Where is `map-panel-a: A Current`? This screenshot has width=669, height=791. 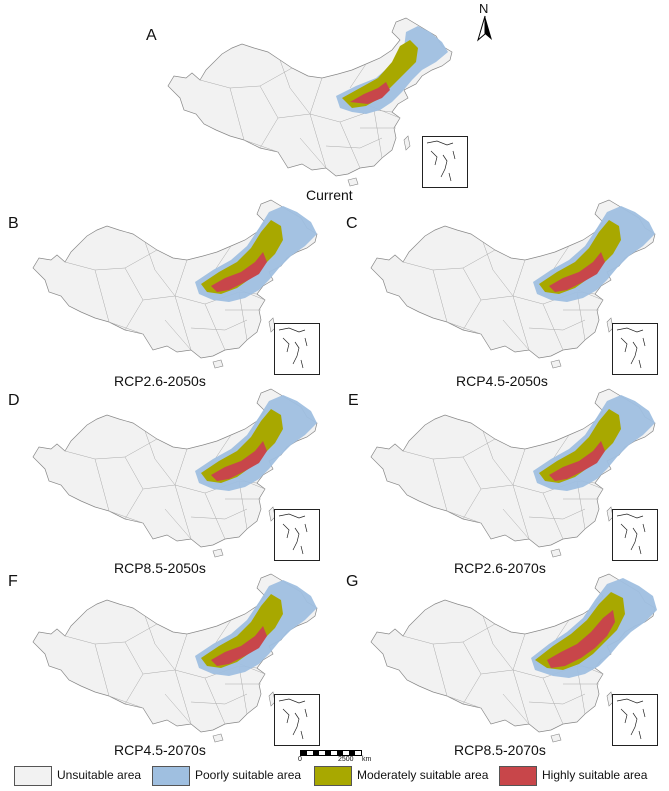
map-panel-a: A Current is located at coordinates (304, 112).